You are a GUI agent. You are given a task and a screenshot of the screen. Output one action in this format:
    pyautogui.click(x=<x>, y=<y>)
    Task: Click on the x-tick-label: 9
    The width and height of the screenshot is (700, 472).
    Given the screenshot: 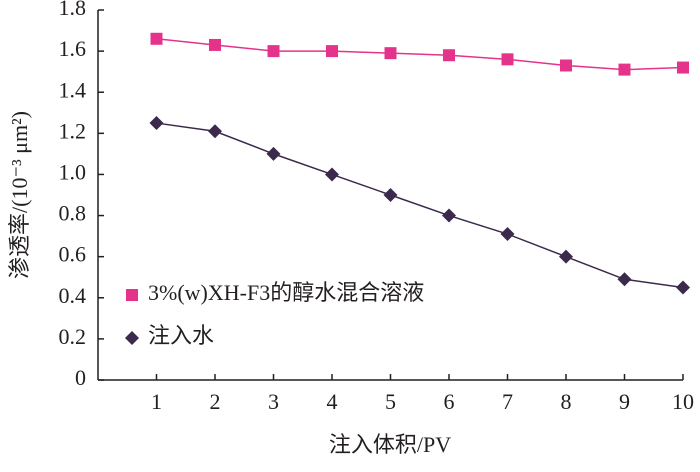 What is the action you would take?
    pyautogui.click(x=624, y=401)
    